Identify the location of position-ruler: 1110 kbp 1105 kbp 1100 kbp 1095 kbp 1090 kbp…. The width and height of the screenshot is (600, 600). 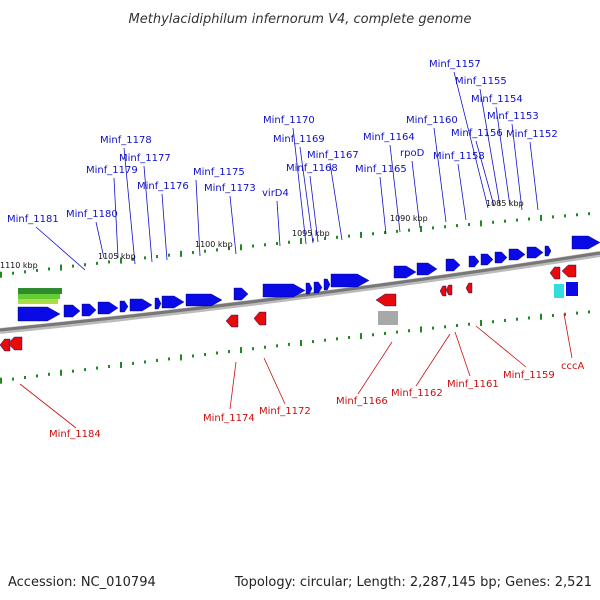
(262, 234).